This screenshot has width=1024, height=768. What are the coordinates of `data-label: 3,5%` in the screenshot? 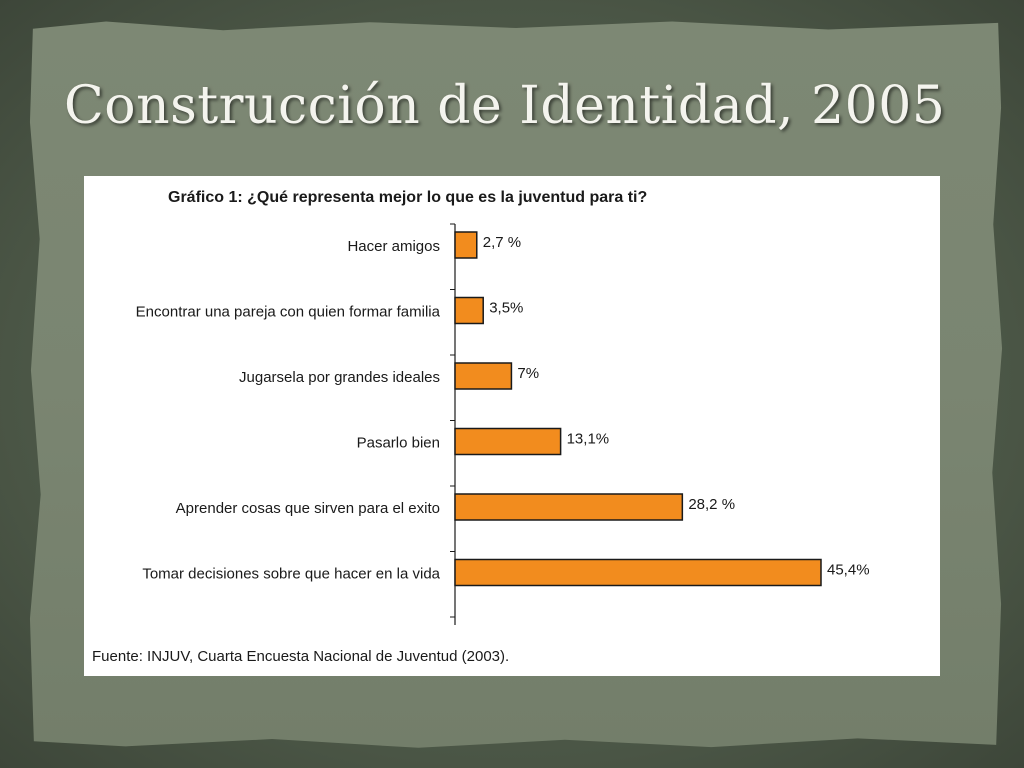 It's located at (506, 308).